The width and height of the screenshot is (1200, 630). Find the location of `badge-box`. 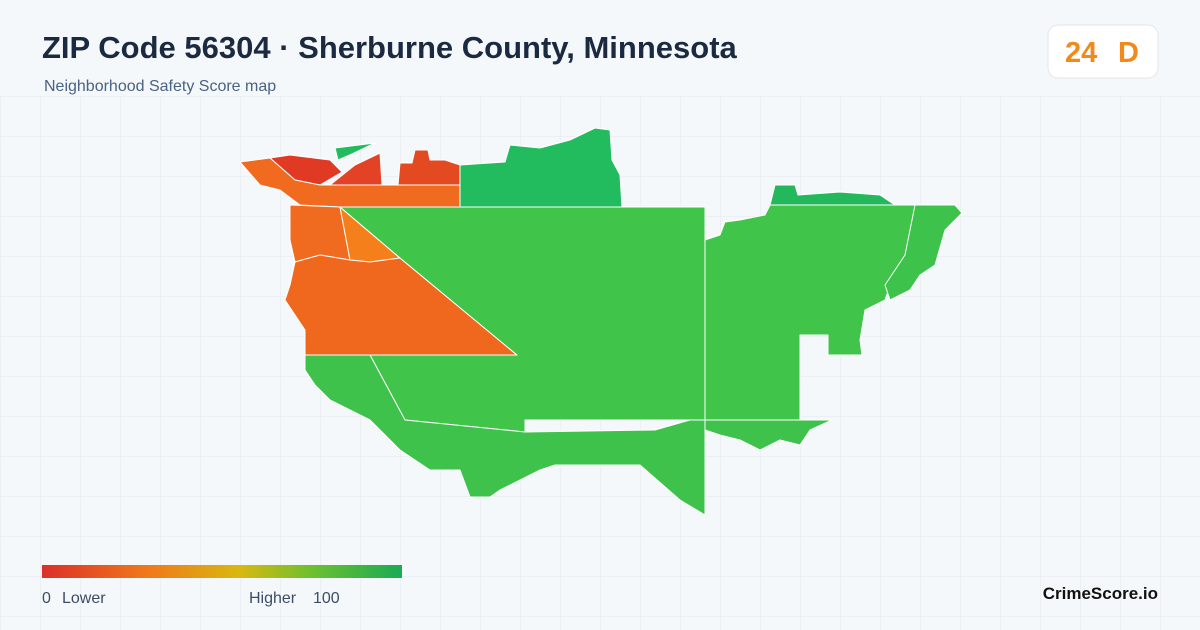

badge-box is located at coordinates (1103, 51).